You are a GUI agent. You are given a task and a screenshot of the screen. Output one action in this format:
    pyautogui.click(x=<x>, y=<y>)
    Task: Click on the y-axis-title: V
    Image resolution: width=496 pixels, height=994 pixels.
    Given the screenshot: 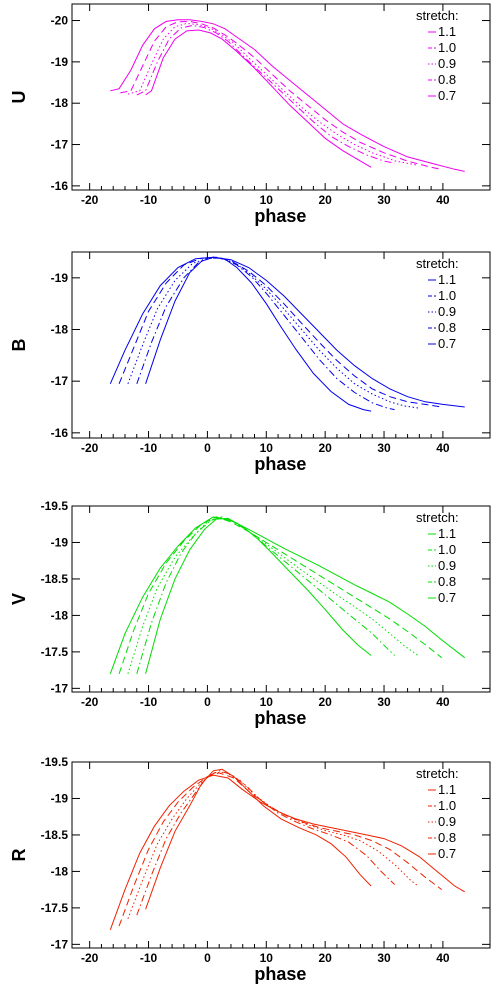 What is the action you would take?
    pyautogui.click(x=19, y=599)
    